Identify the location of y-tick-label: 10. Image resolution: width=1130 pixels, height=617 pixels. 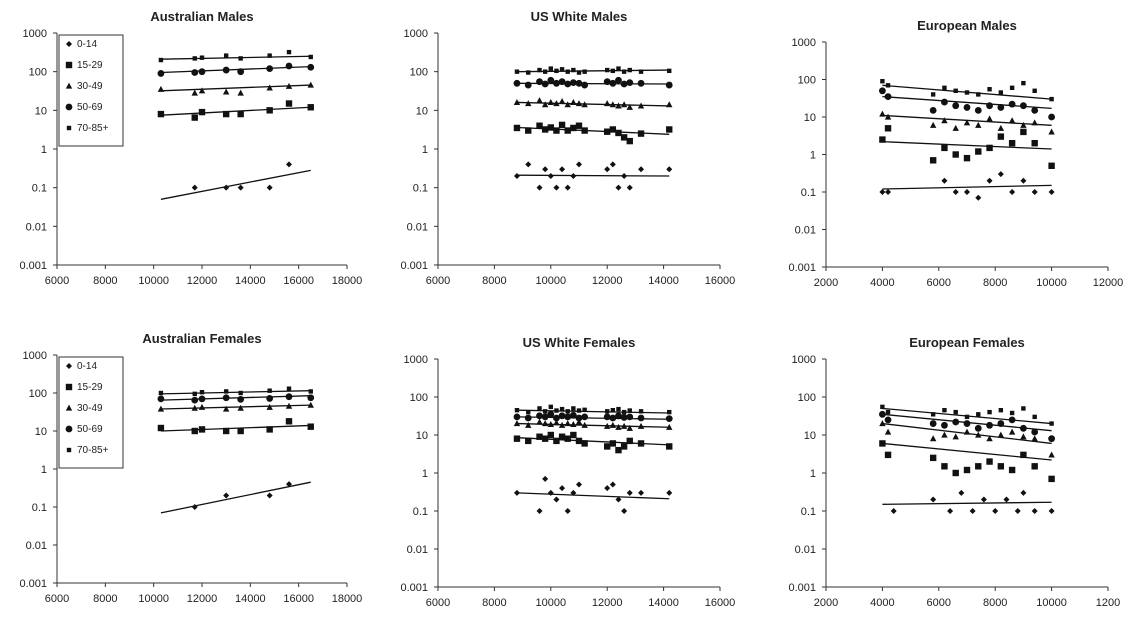
(41, 432).